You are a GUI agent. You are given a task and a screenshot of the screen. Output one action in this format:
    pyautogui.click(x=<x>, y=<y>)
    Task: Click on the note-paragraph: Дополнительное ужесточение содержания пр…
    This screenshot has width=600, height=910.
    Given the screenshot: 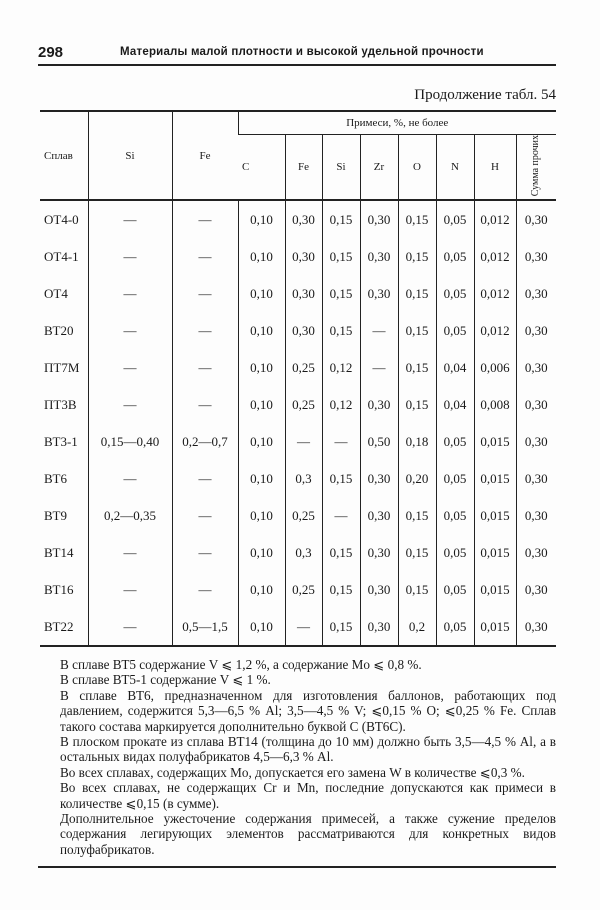 What is the action you would take?
    pyautogui.click(x=308, y=834)
    